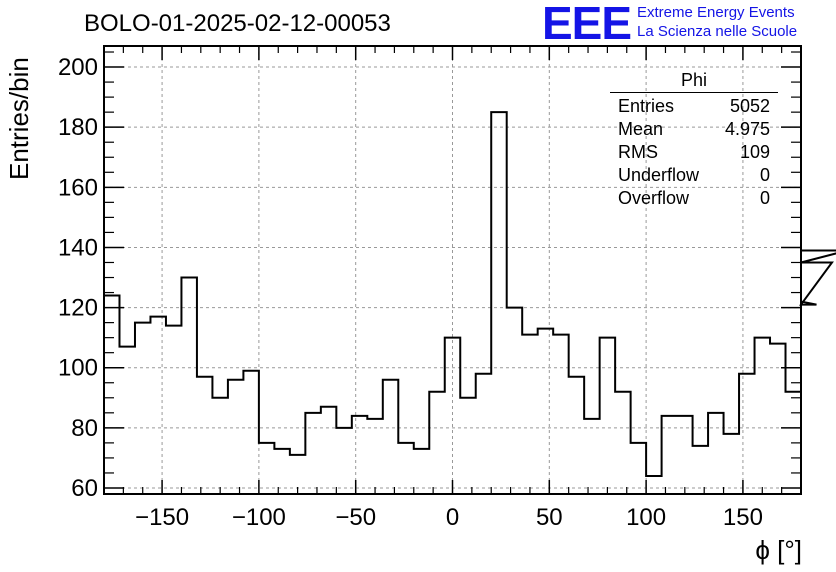 The image size is (836, 572). Describe the element at coordinates (78, 368) in the screenshot. I see `y-tick-label: 100` at that location.